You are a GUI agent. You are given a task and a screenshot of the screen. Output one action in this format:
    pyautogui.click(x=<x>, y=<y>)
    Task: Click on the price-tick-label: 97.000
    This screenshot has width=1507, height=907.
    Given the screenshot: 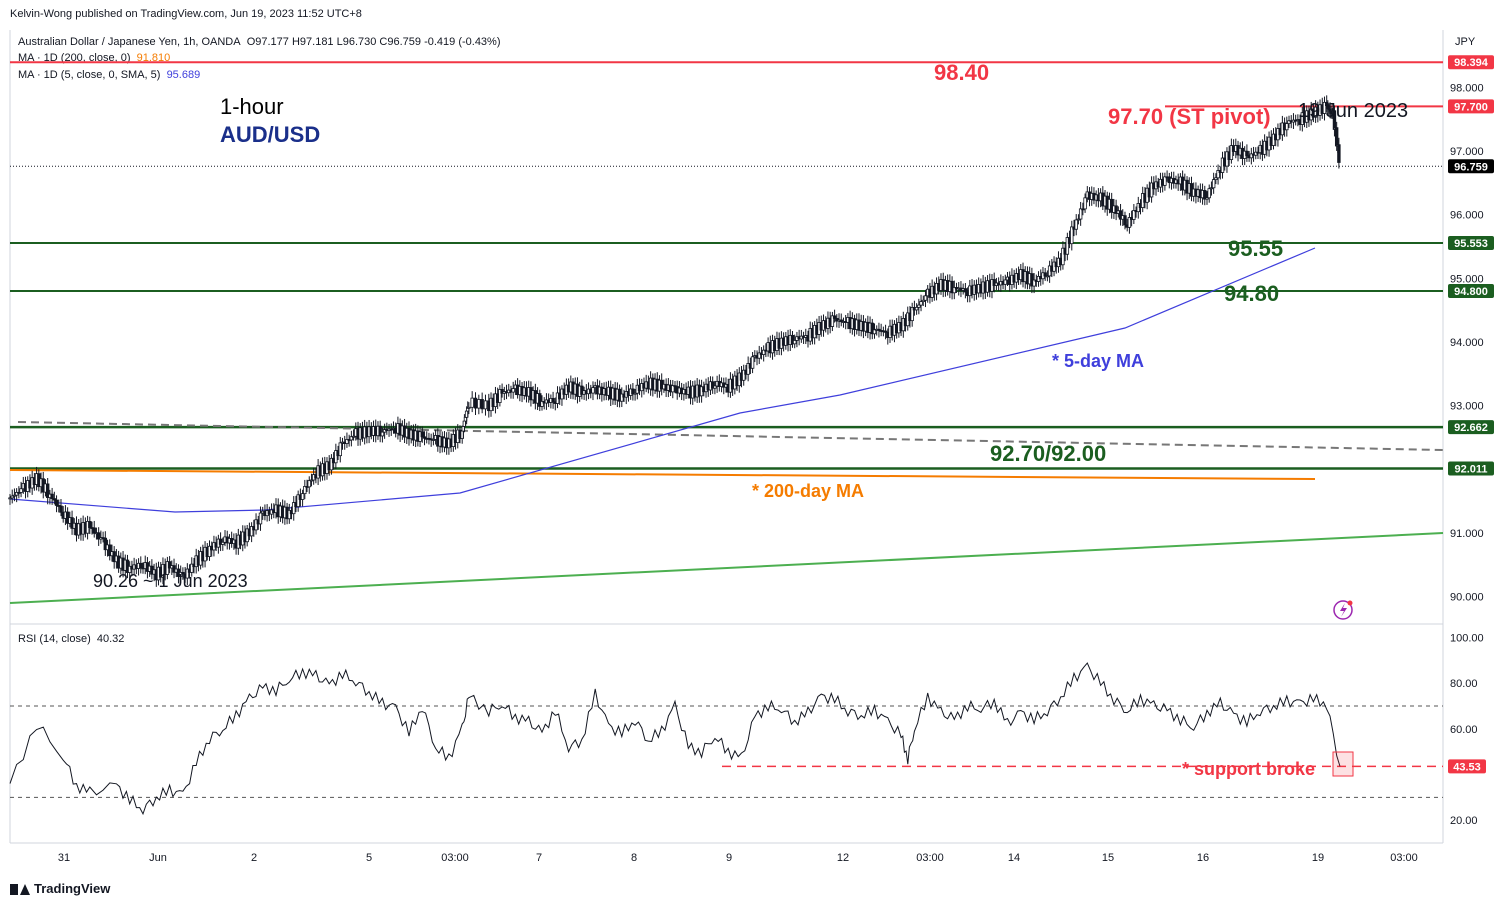 What is the action you would take?
    pyautogui.click(x=1467, y=152)
    